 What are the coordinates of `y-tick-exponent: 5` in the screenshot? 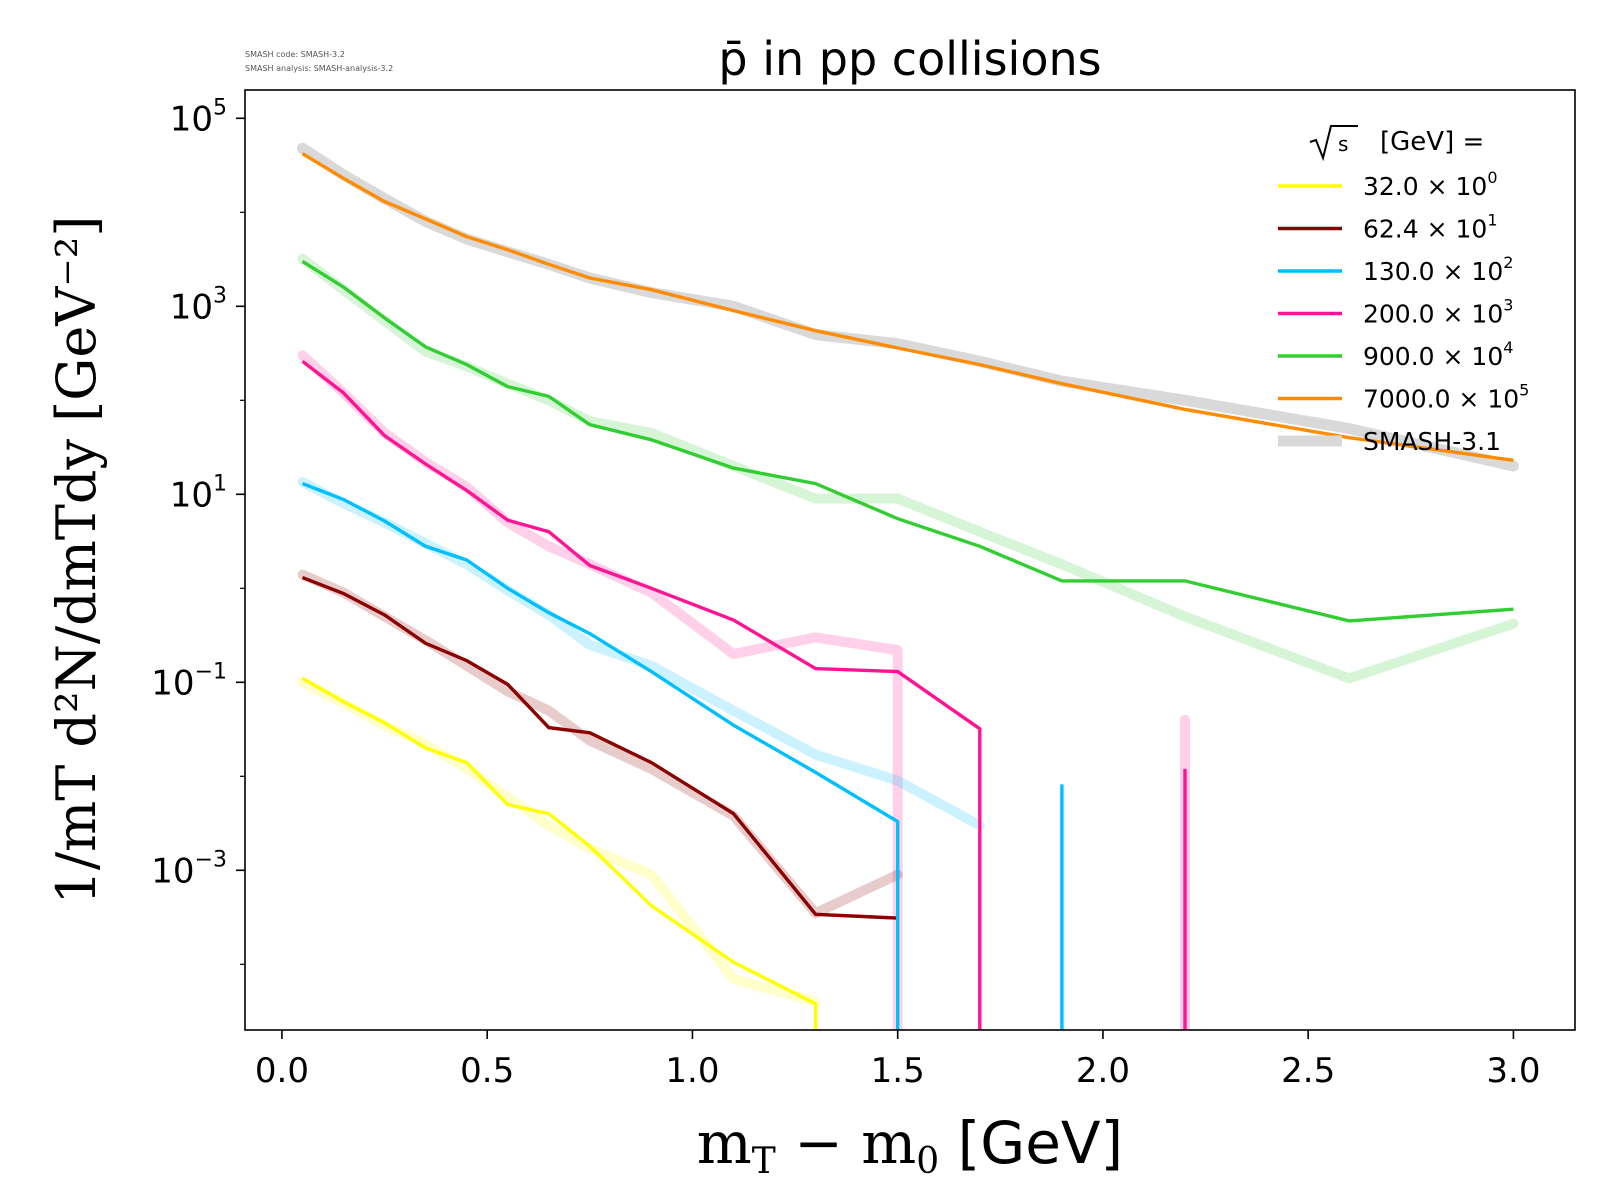 It's located at (220, 107).